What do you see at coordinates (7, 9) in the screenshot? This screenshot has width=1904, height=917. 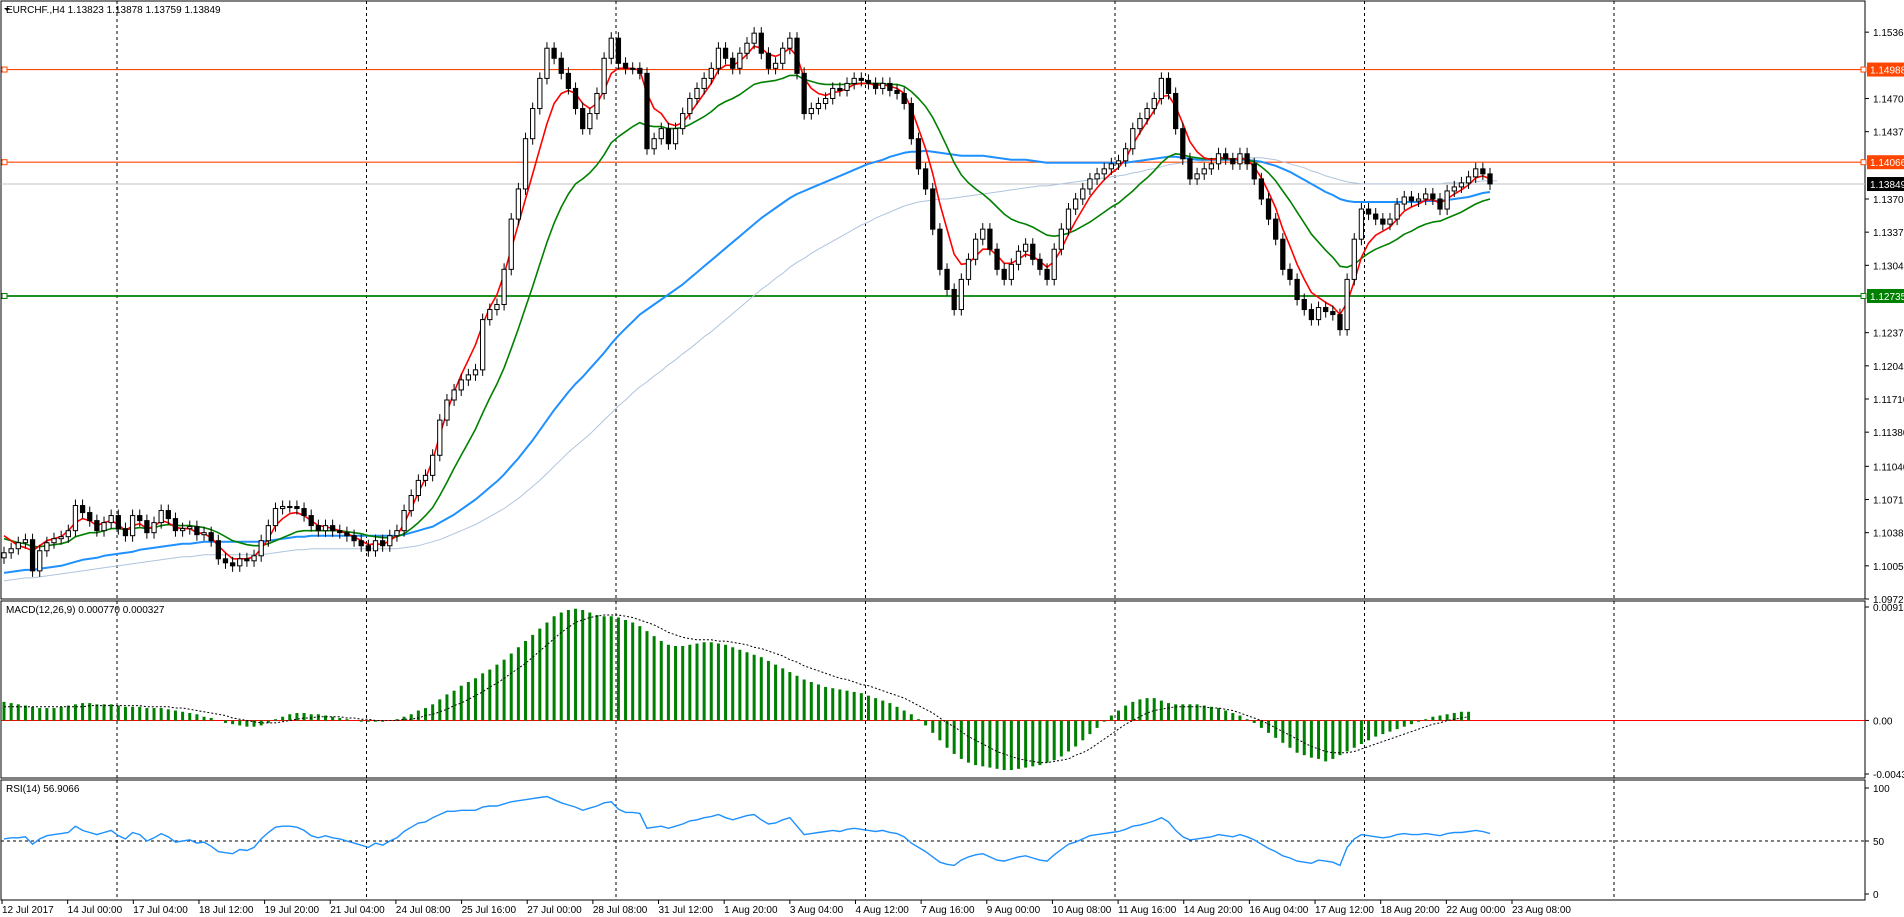 I see `collapse-triangle-icon` at bounding box center [7, 9].